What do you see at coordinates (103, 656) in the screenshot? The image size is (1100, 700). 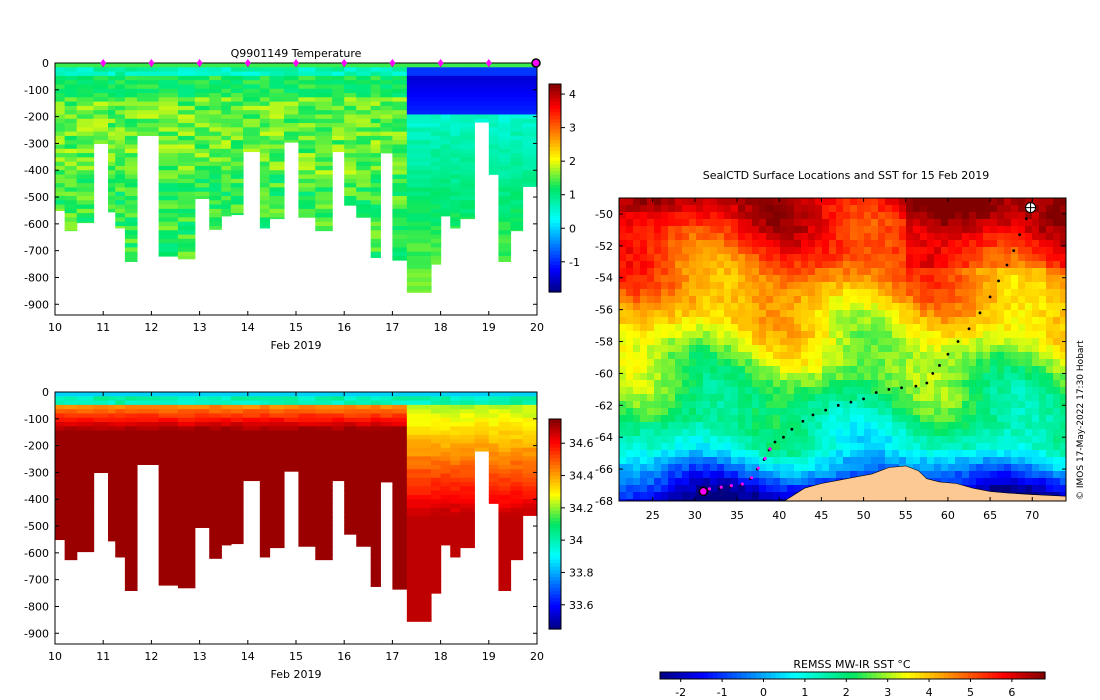 I see `x-tick-label: 11` at bounding box center [103, 656].